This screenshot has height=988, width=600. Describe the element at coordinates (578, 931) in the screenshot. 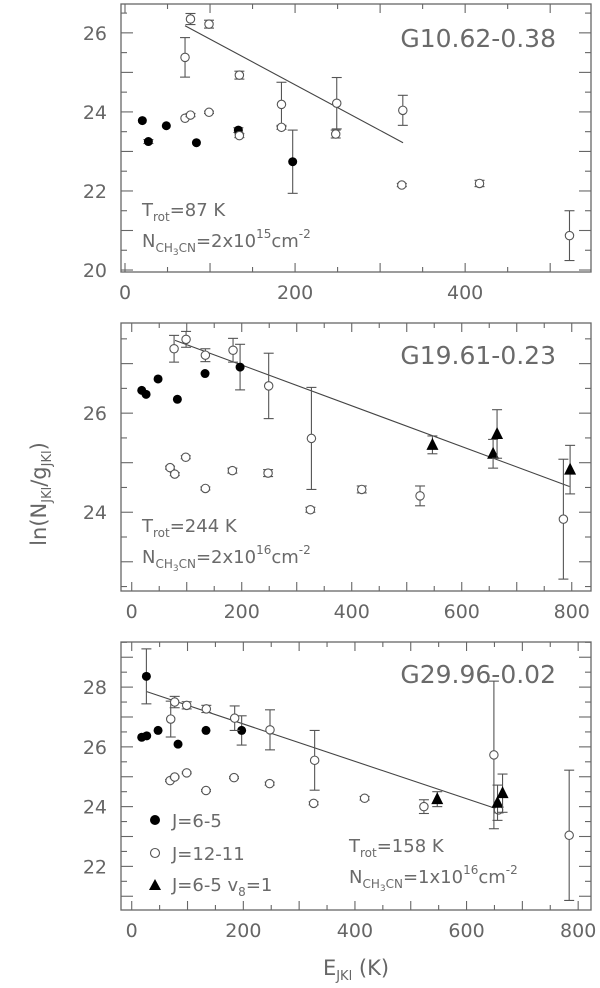

I see `x-tick-label: 800` at that location.